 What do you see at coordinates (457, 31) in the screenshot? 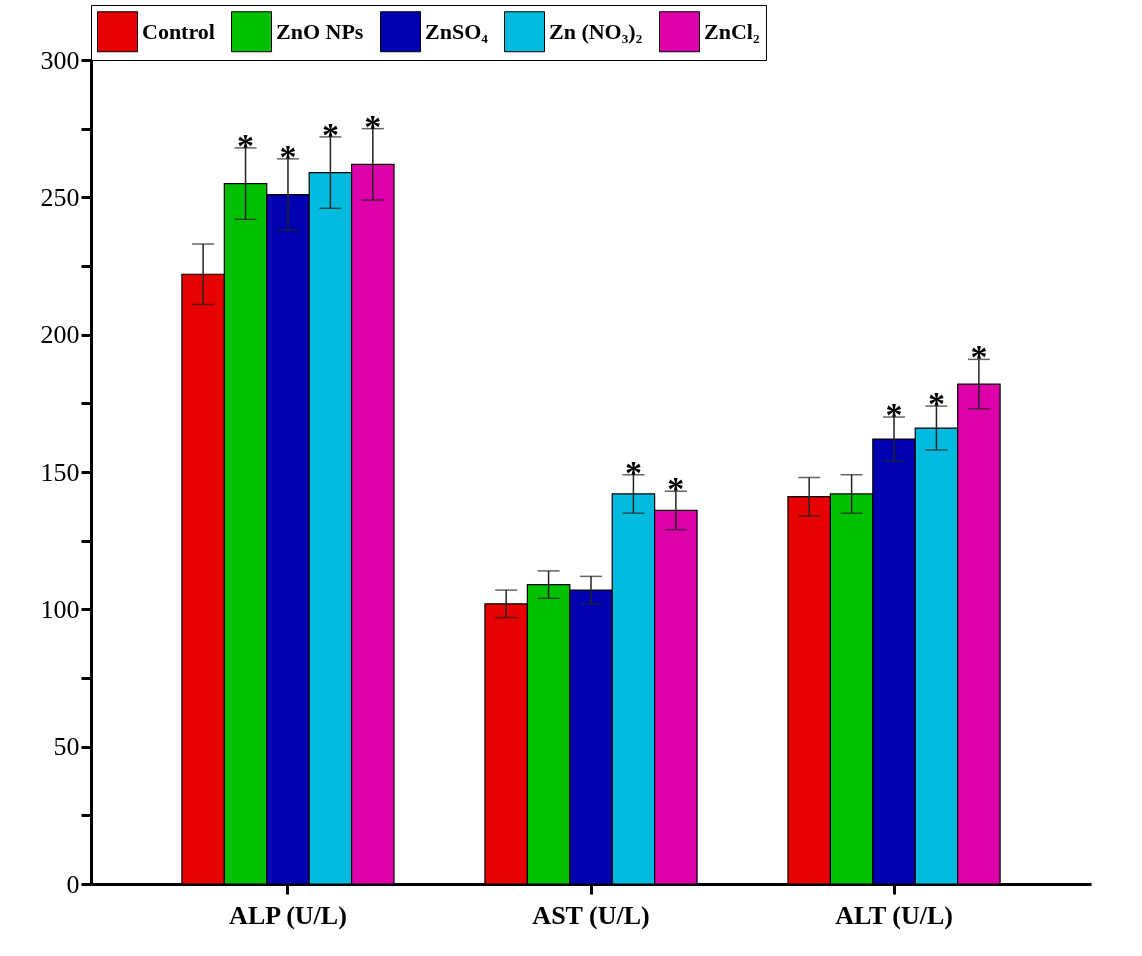
I see `legend-label: ZnSO₄` at bounding box center [457, 31].